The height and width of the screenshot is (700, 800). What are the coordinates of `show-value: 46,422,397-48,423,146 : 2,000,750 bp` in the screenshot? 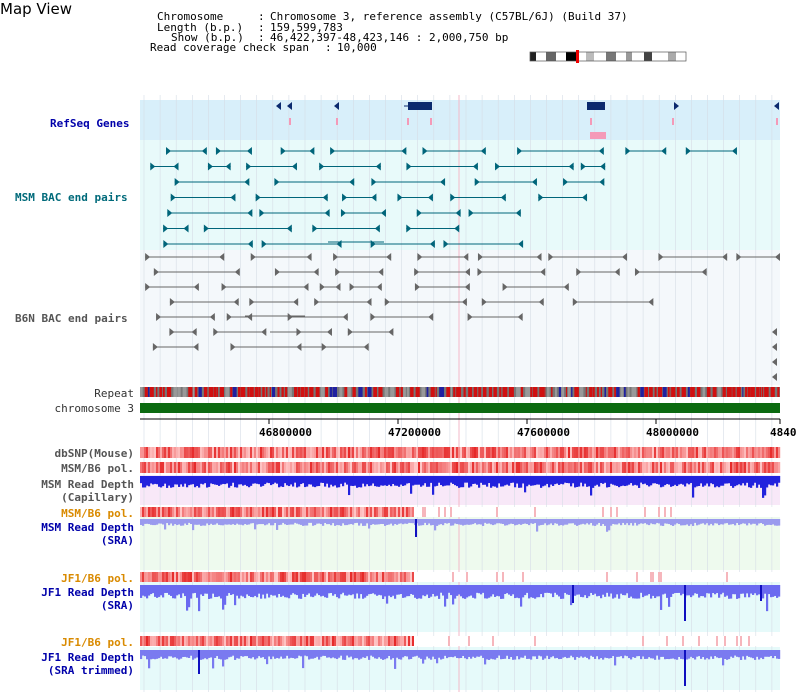 It's located at (389, 37).